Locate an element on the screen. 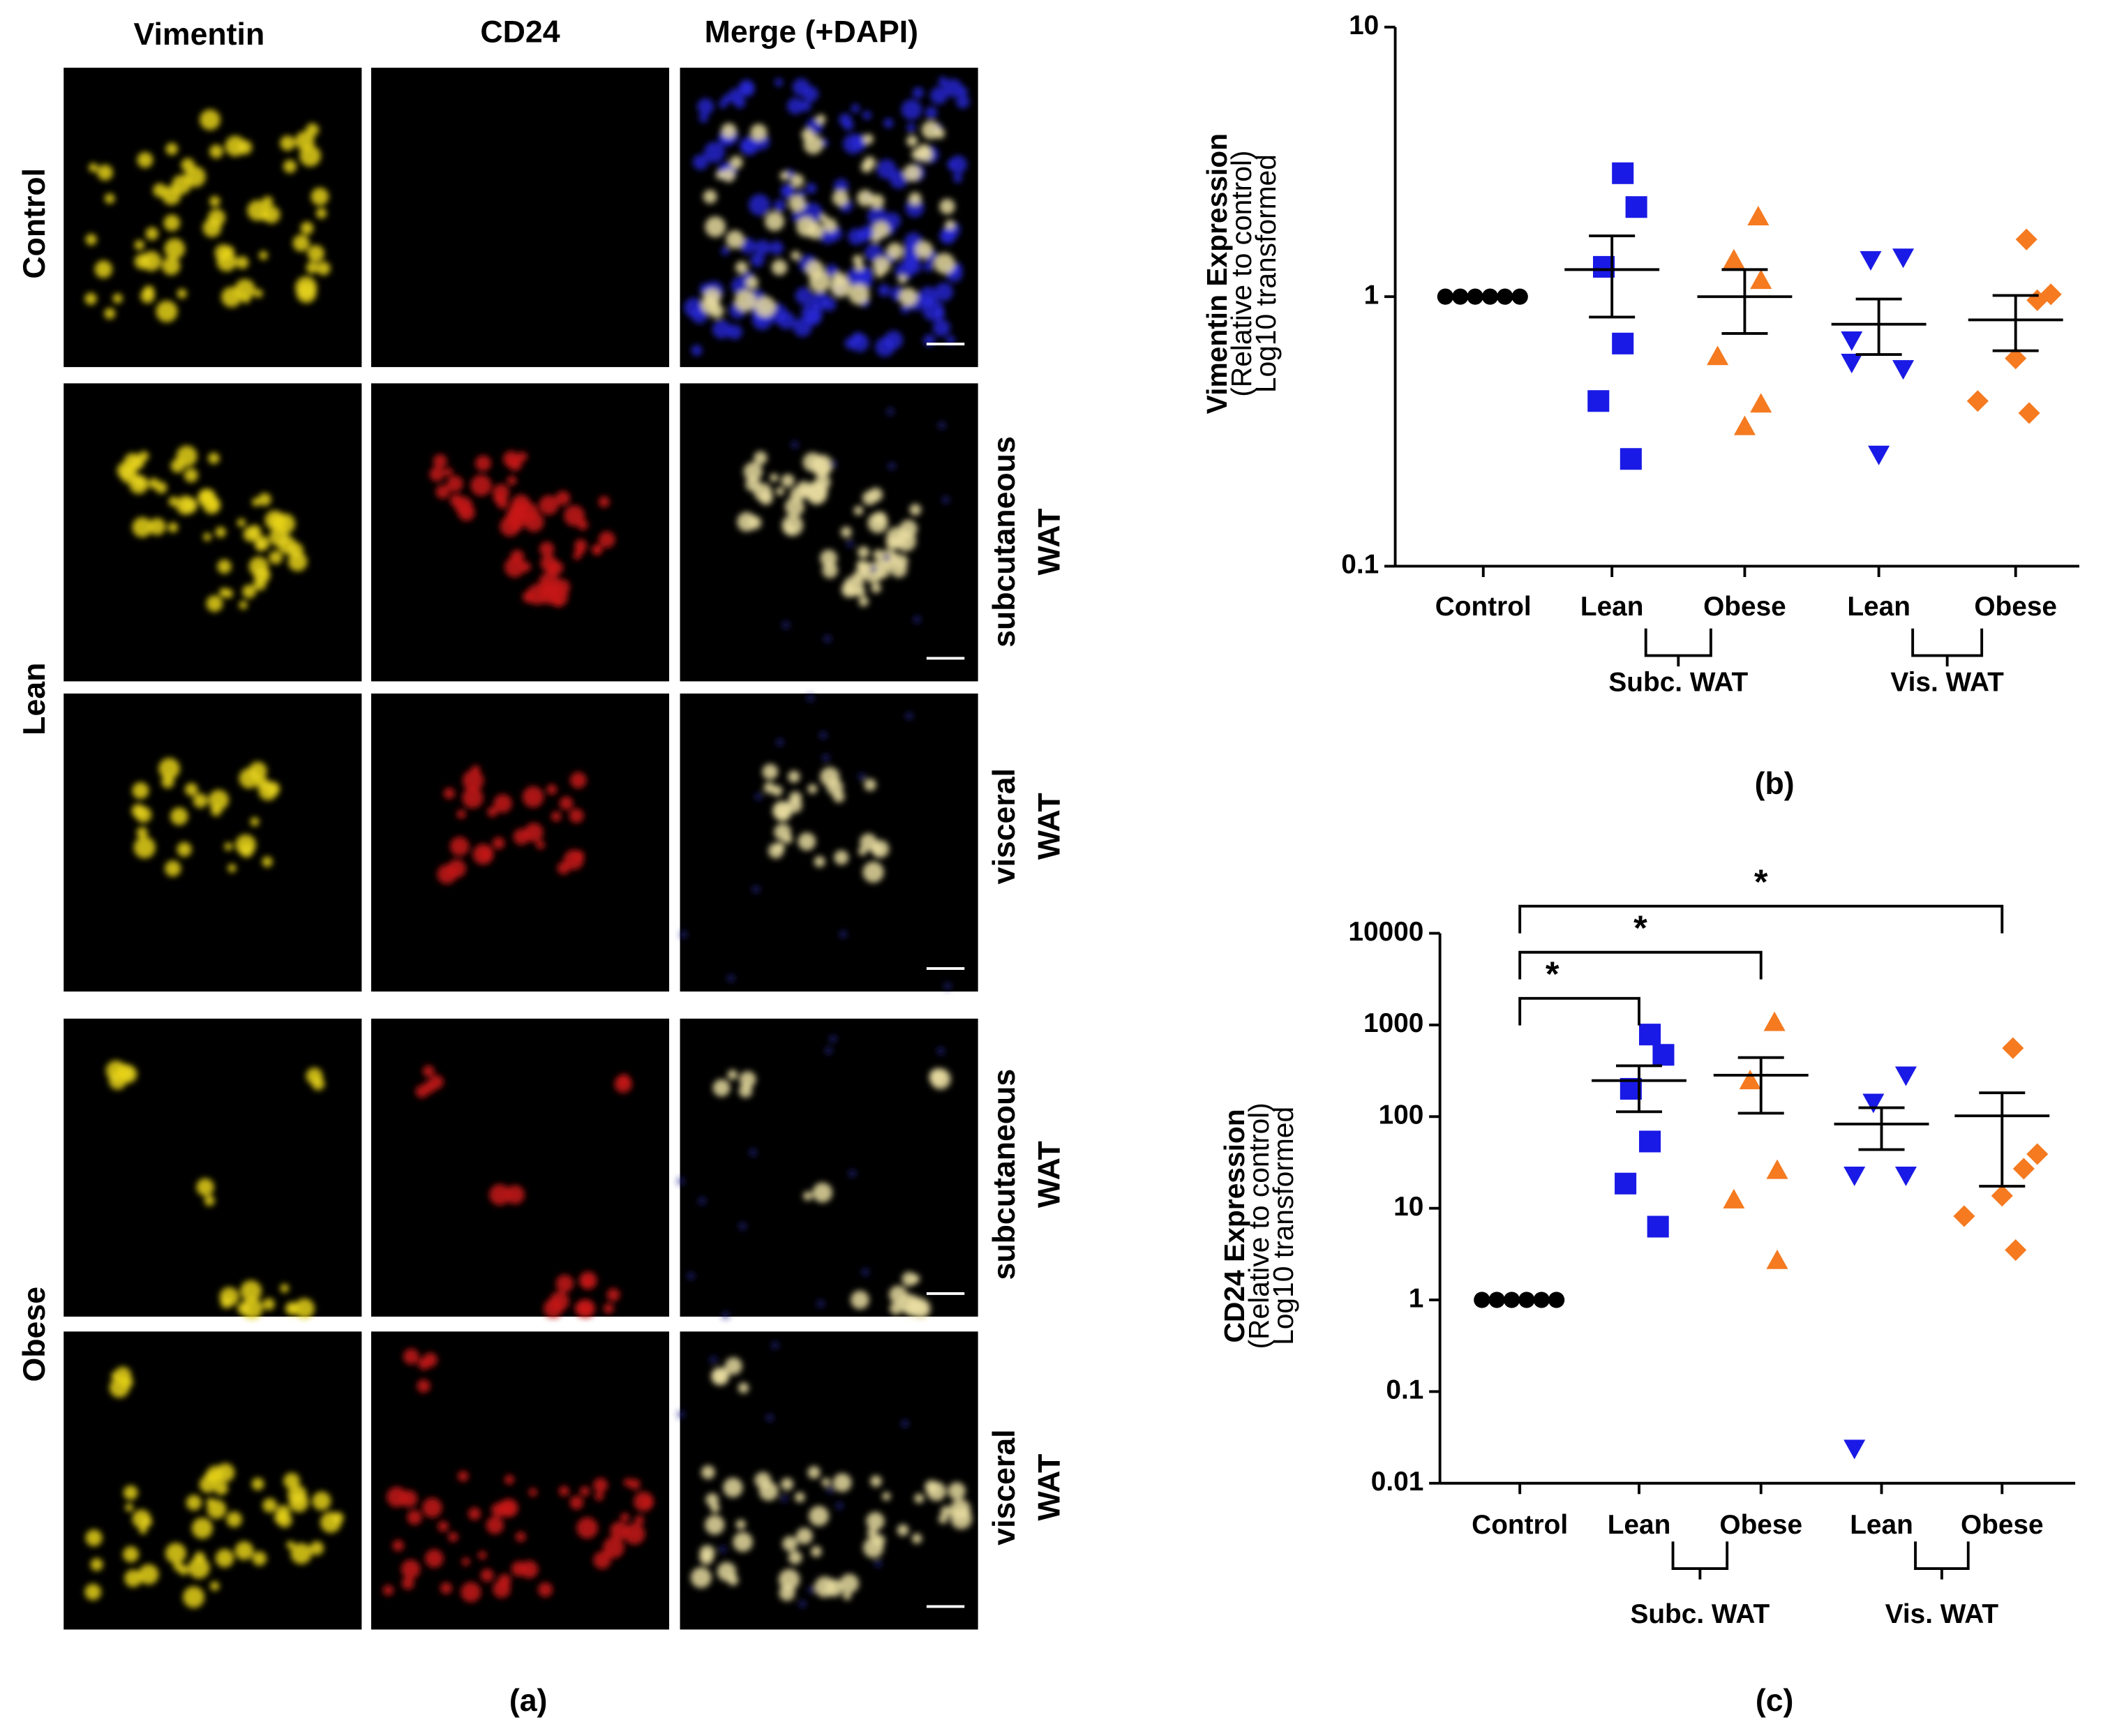  side-label: visceral is located at coordinates (1005, 826).